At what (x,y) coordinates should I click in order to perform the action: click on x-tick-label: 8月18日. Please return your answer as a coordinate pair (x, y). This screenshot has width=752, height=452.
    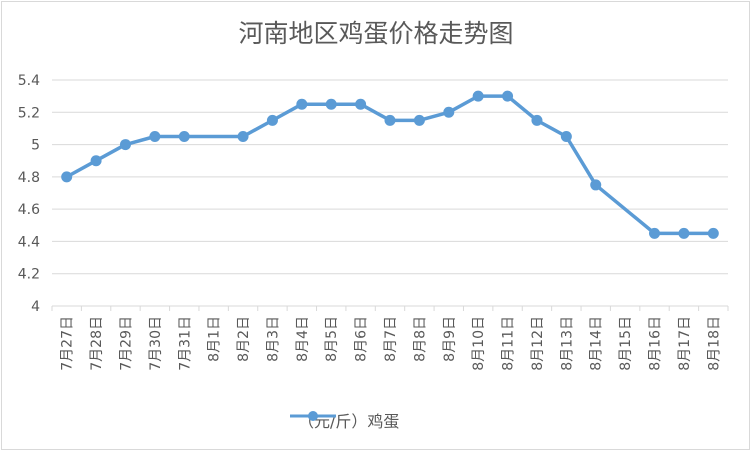
    Looking at the image, I should click on (714, 343).